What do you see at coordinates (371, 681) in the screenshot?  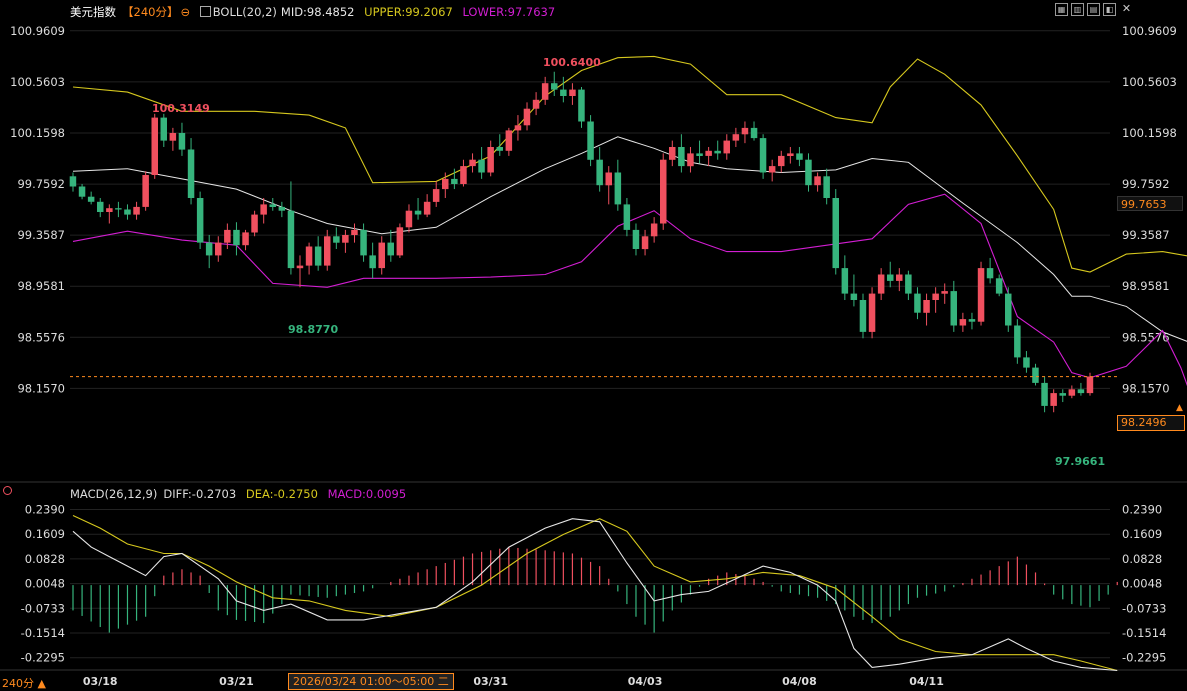 I see `crosshair-time-label: 2026/03/24 01:00～05:00 二` at bounding box center [371, 681].